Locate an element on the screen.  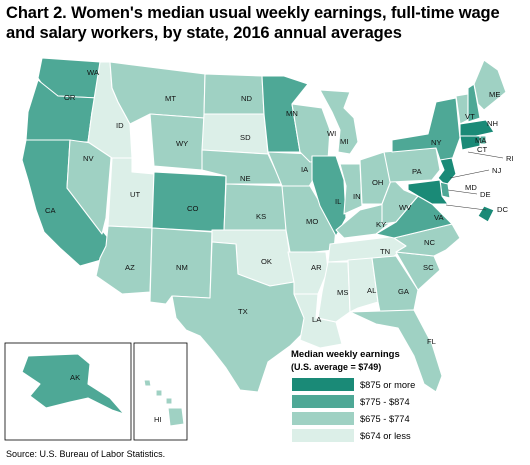
state-label-or: OR is located at coordinates (70, 97).